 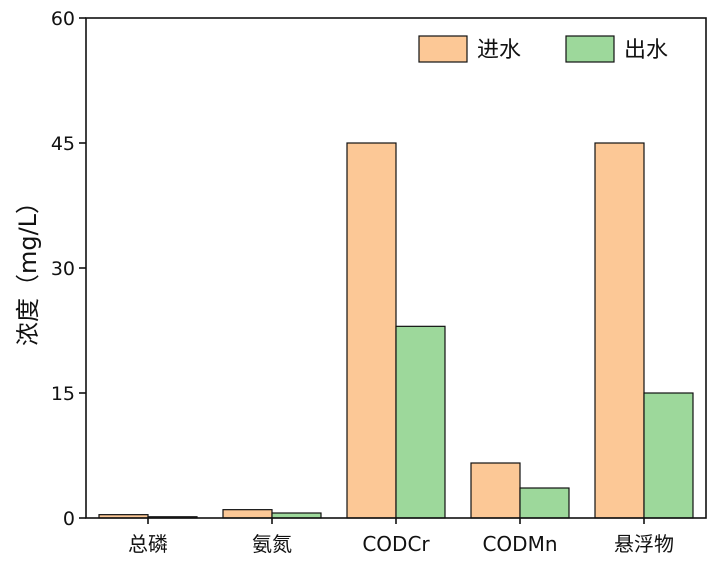 I want to click on y-tick-label: 60, so click(x=63, y=19).